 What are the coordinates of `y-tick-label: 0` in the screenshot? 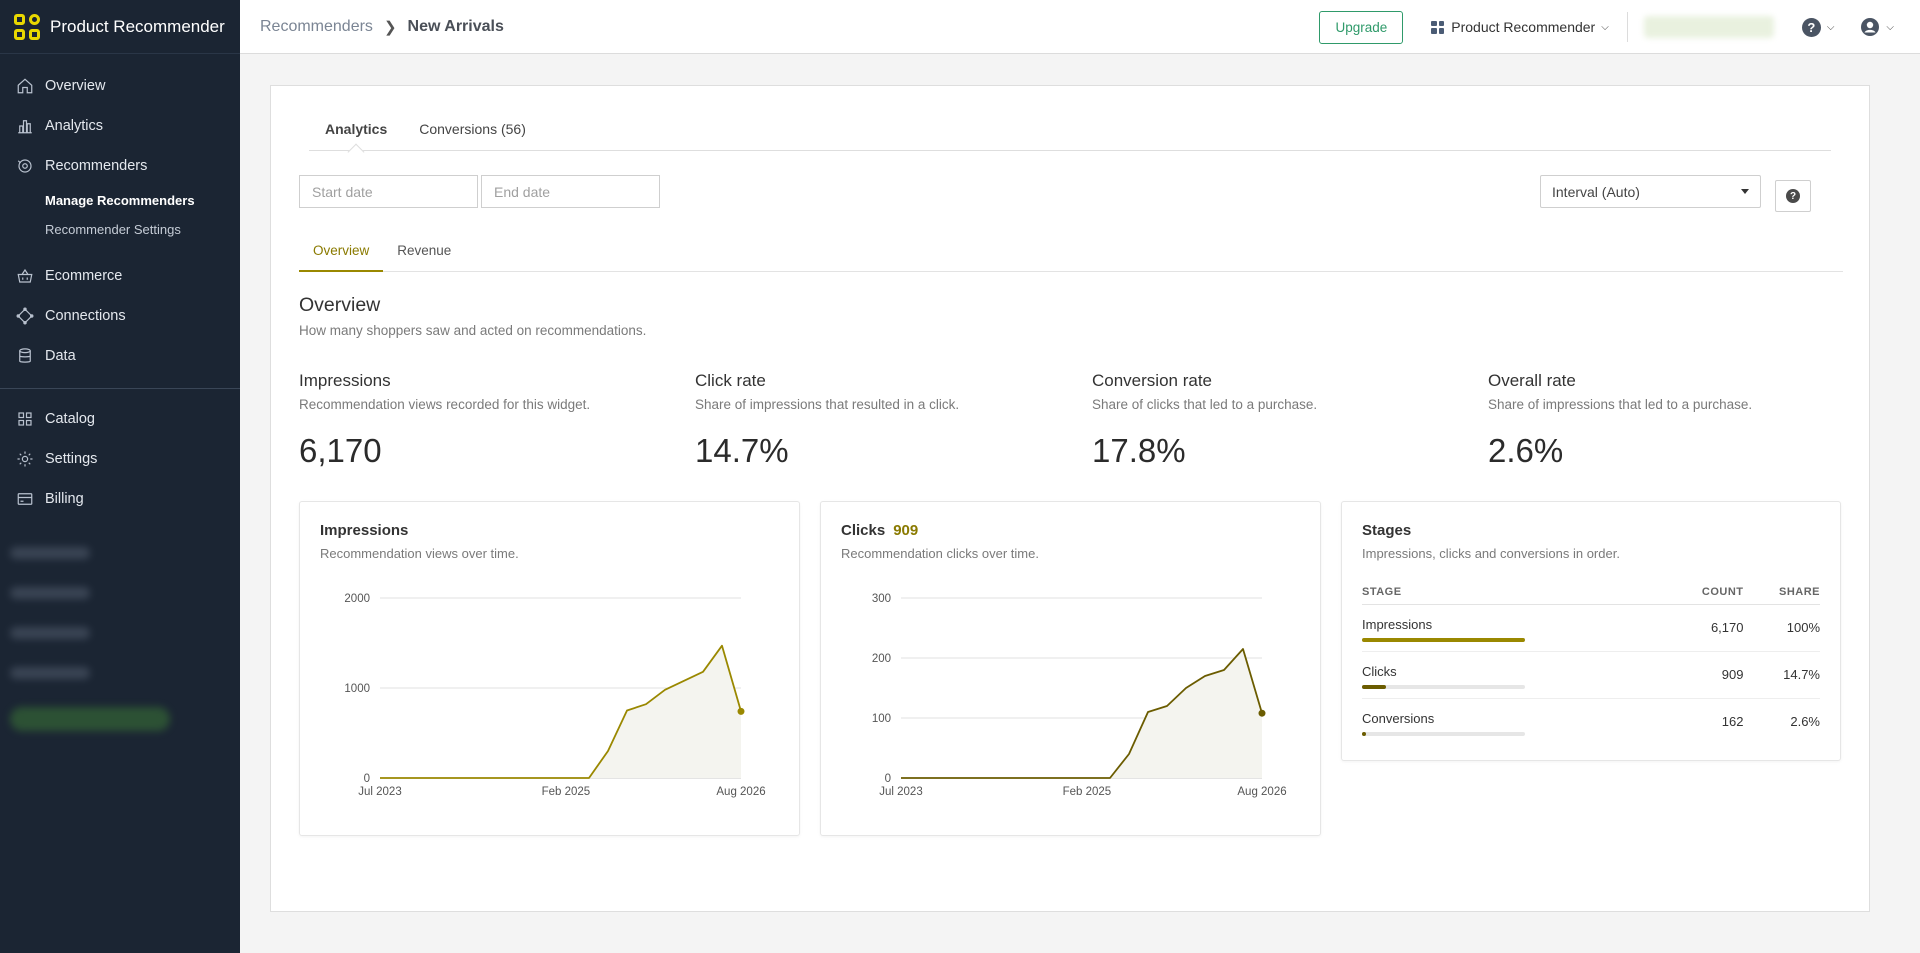 It's located at (888, 779).